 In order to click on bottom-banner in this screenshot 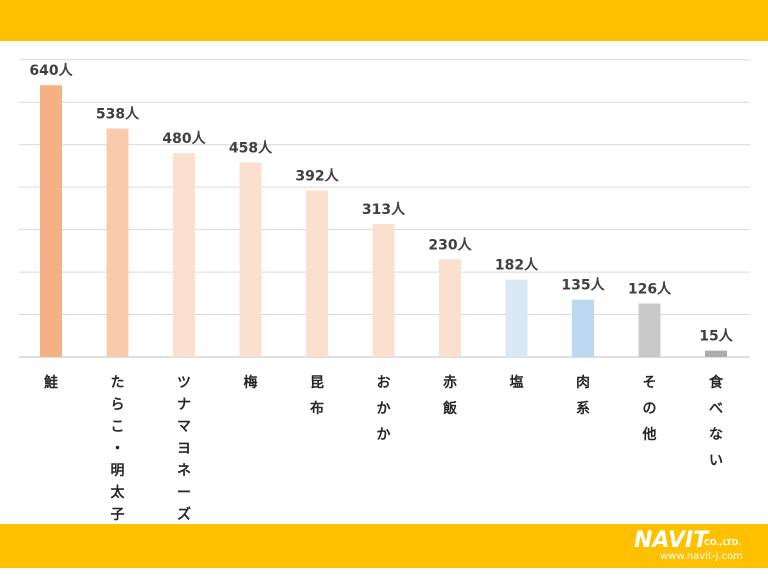, I will do `click(384, 546)`.